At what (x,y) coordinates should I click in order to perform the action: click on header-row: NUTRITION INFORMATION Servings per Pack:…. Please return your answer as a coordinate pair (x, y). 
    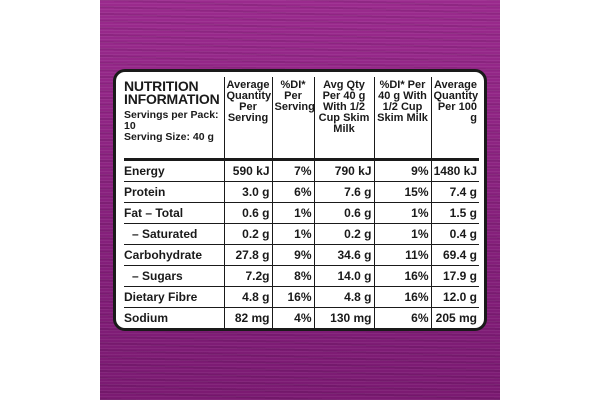
    Looking at the image, I should click on (301, 119).